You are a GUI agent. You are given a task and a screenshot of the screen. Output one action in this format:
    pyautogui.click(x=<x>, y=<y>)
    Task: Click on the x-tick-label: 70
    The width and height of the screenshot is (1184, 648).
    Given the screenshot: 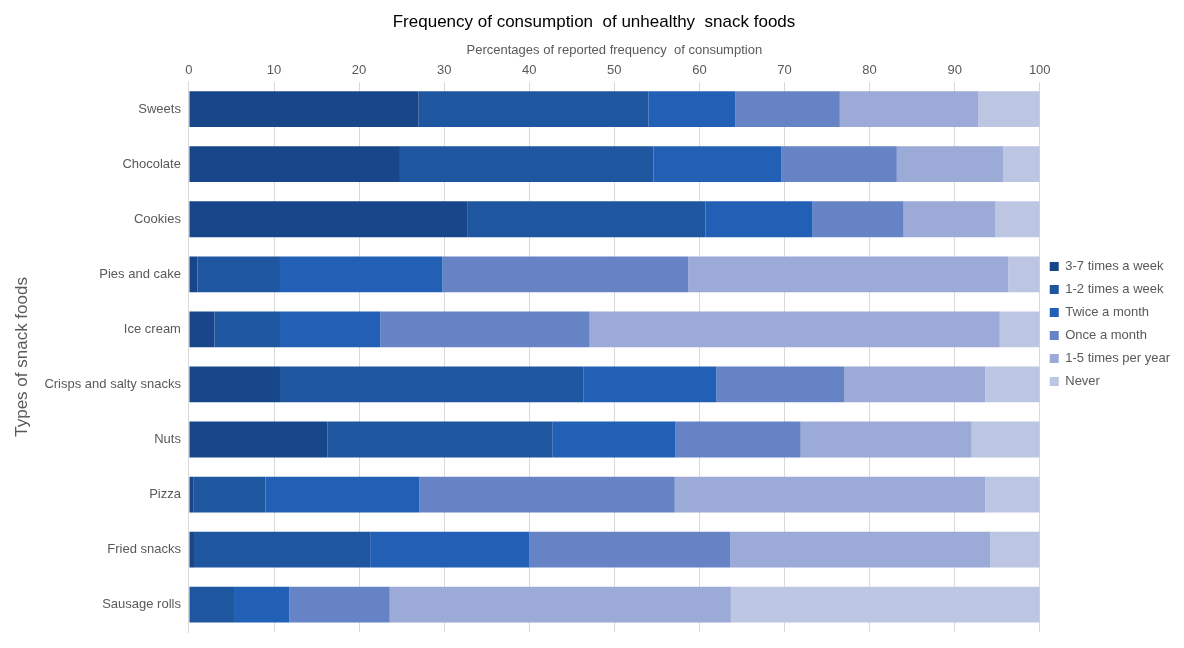 What is the action you would take?
    pyautogui.click(x=784, y=70)
    